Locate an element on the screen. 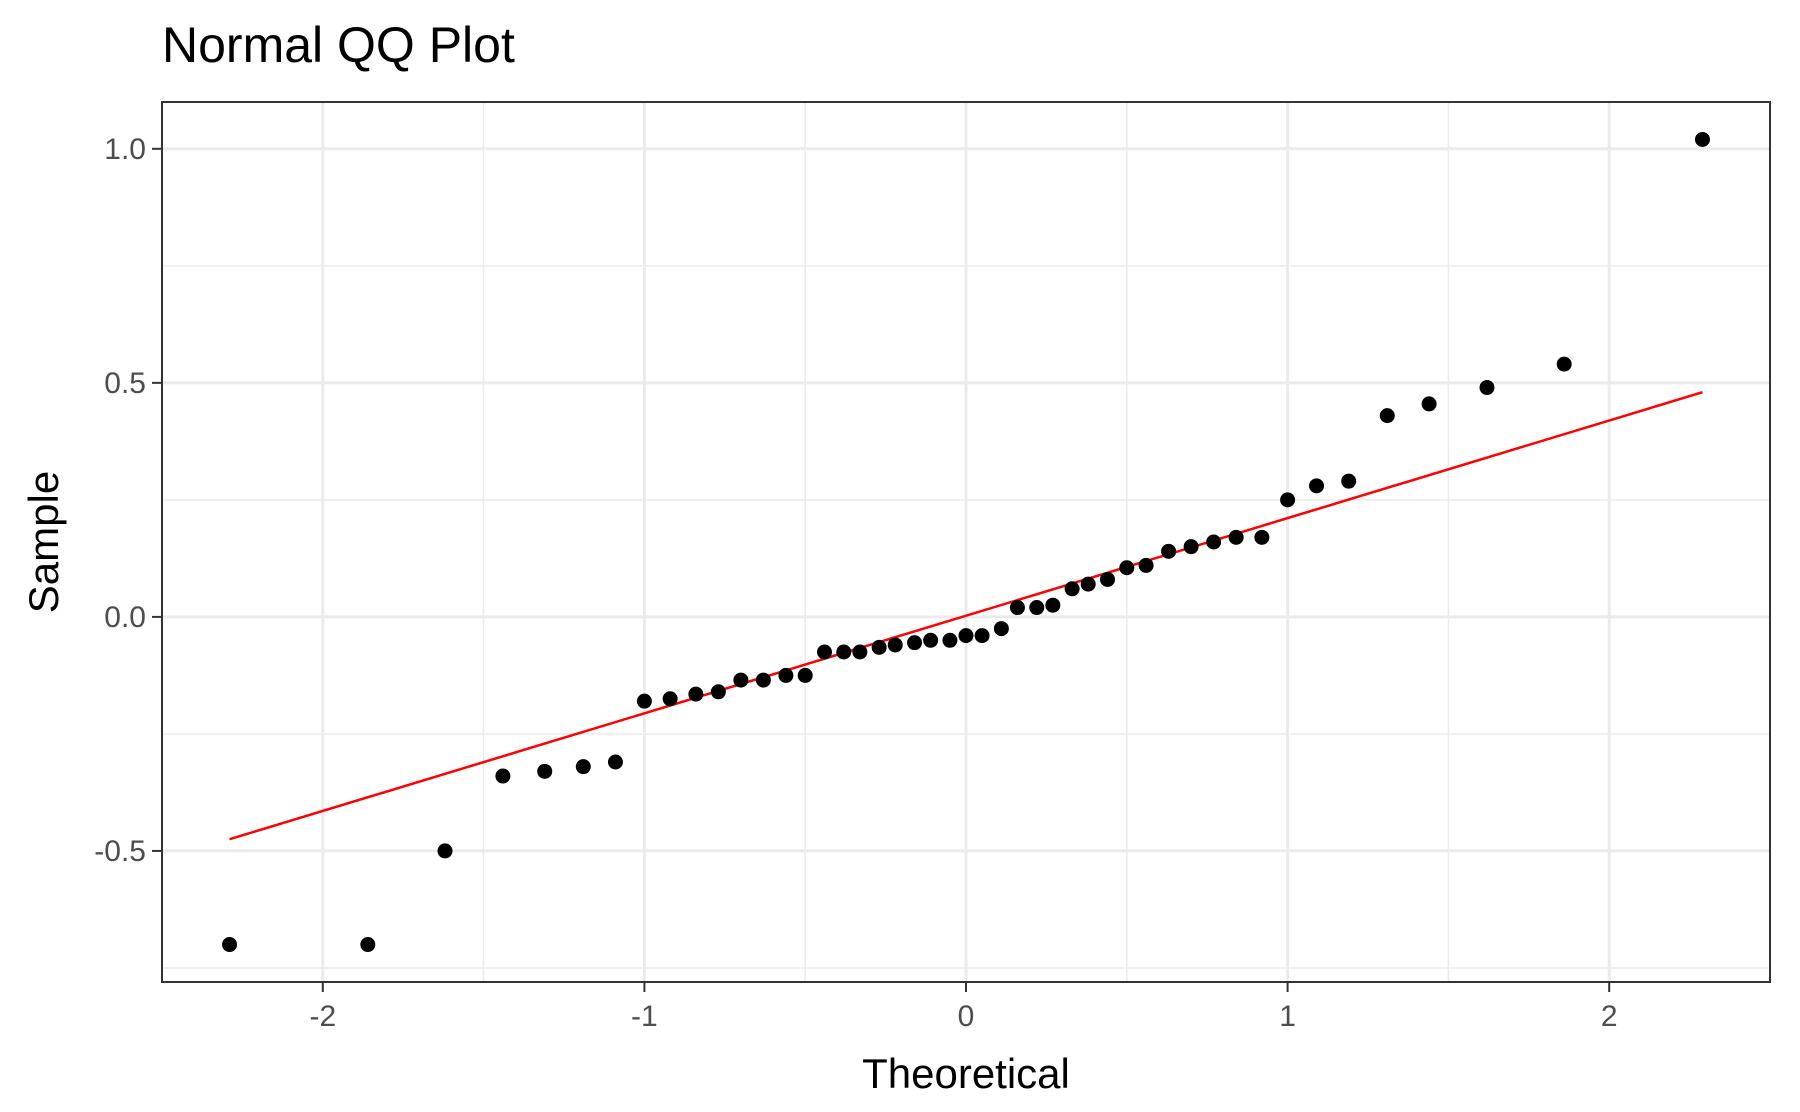 The image size is (1800, 1112). y-axis-ticks: -0.5 0.0 0.5 1.0 is located at coordinates (128, 500).